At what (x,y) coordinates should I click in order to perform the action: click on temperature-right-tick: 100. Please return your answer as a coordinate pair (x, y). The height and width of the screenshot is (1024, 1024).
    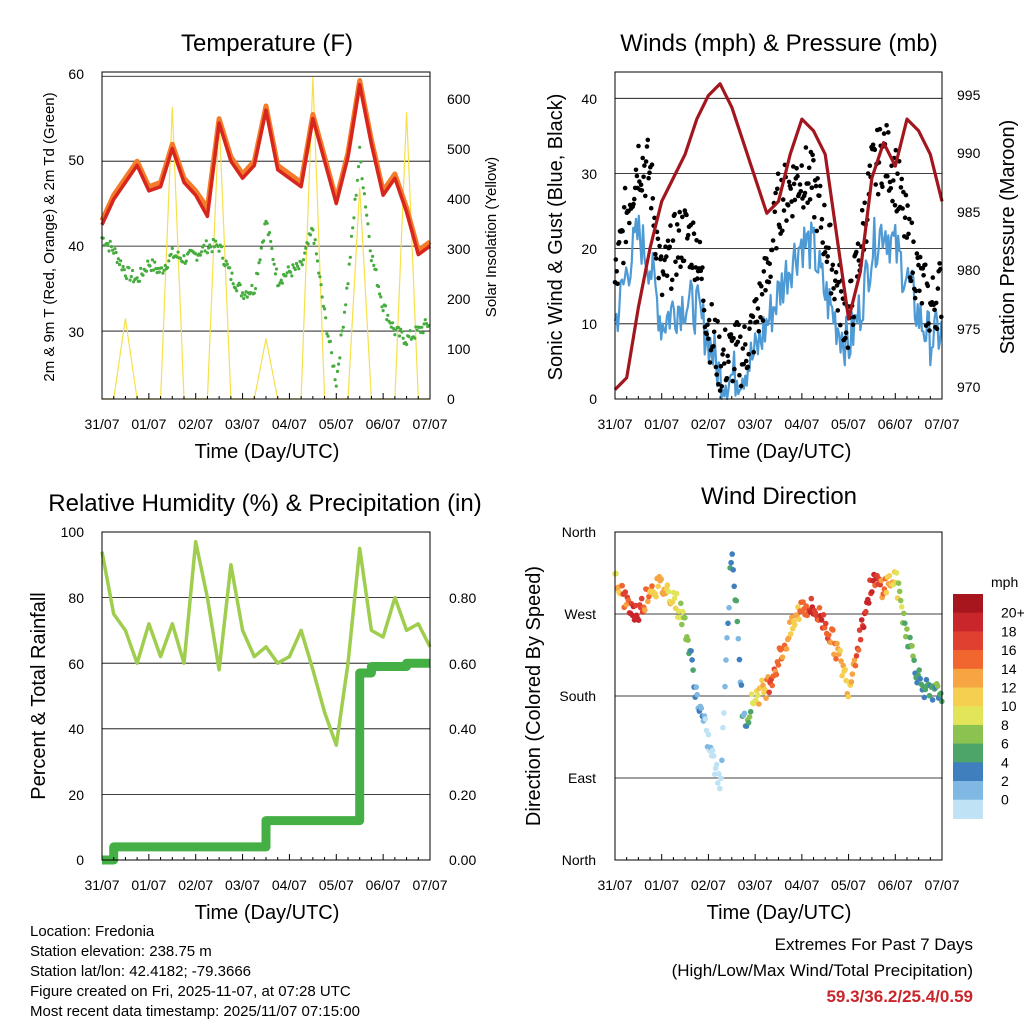
    Looking at the image, I should click on (459, 349).